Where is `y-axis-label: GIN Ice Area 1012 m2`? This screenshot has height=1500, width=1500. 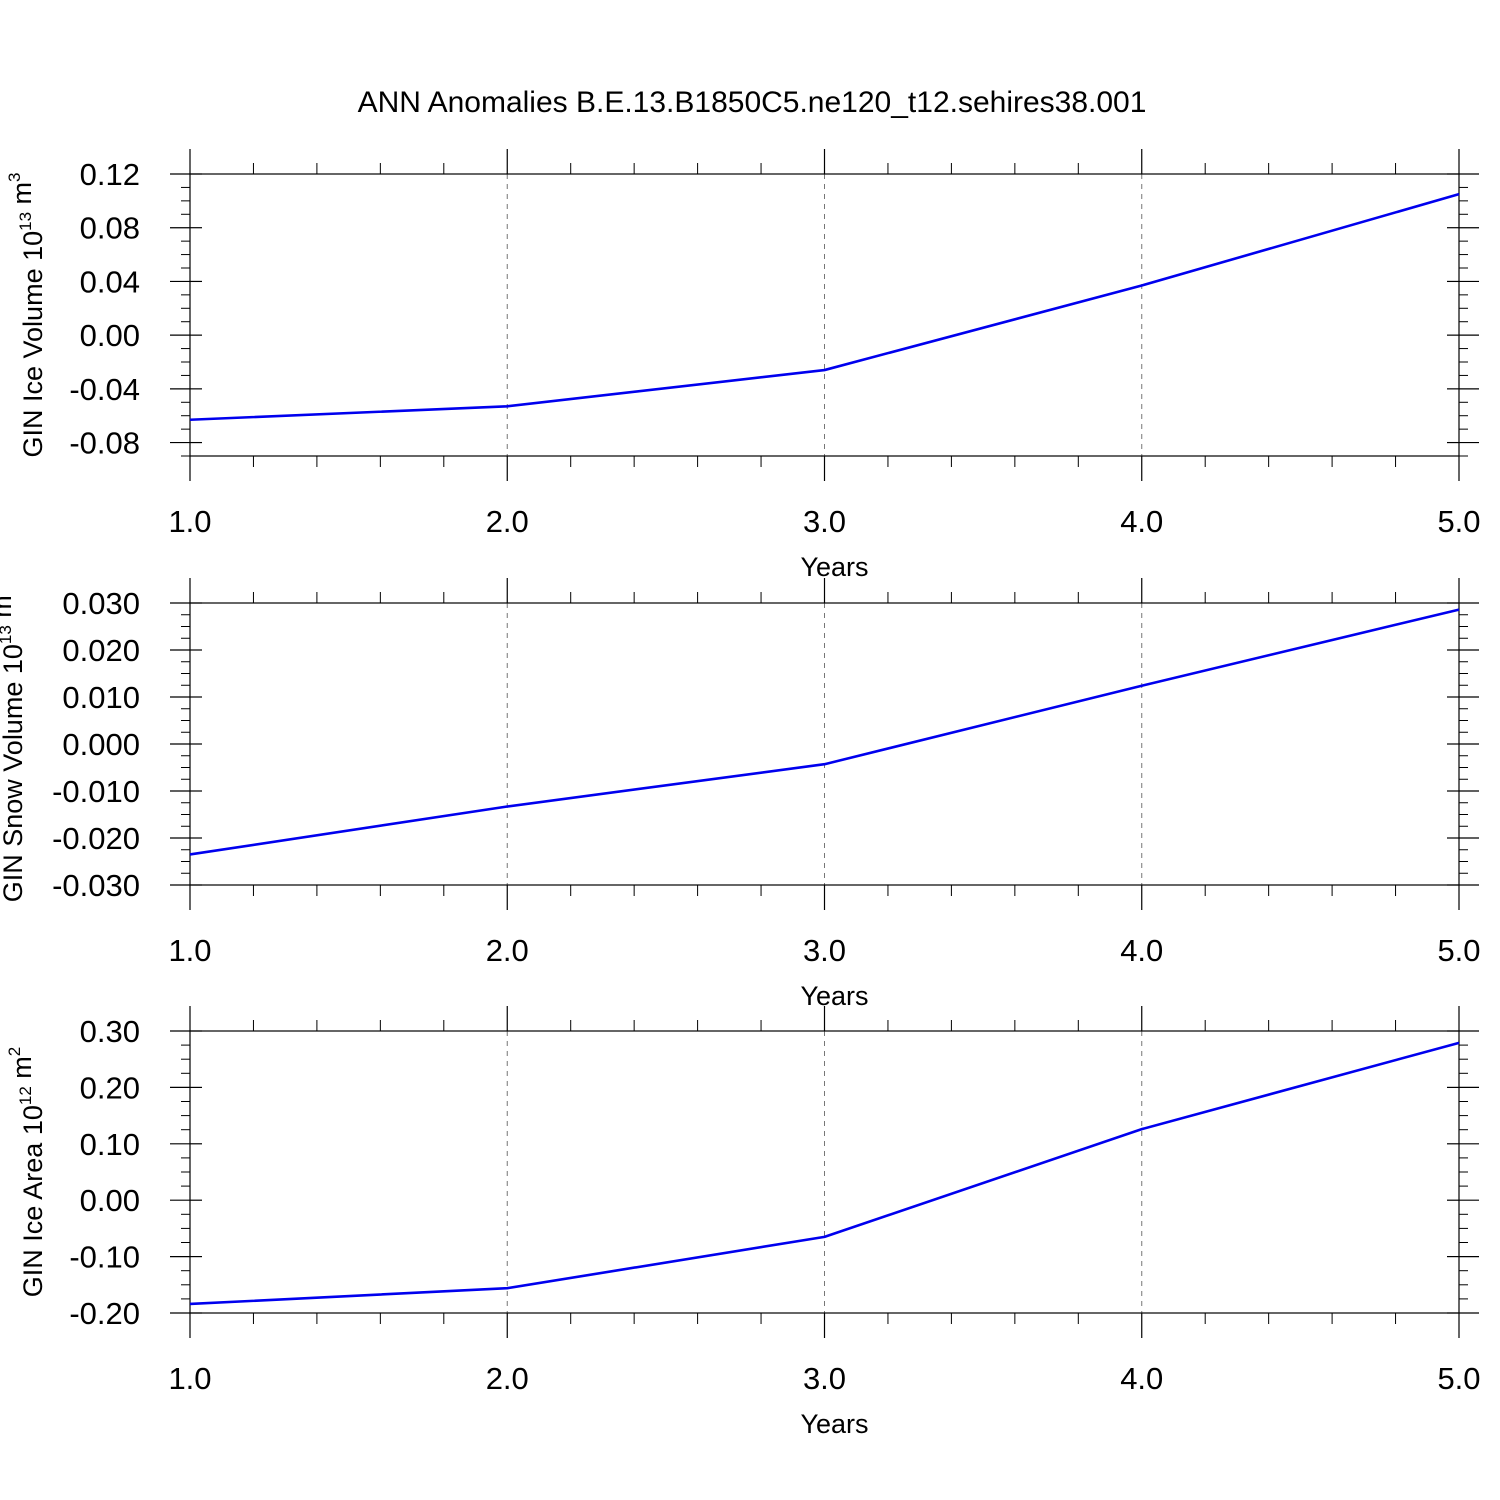
y-axis-label: GIN Ice Area 1012 m2 is located at coordinates (26, 1172).